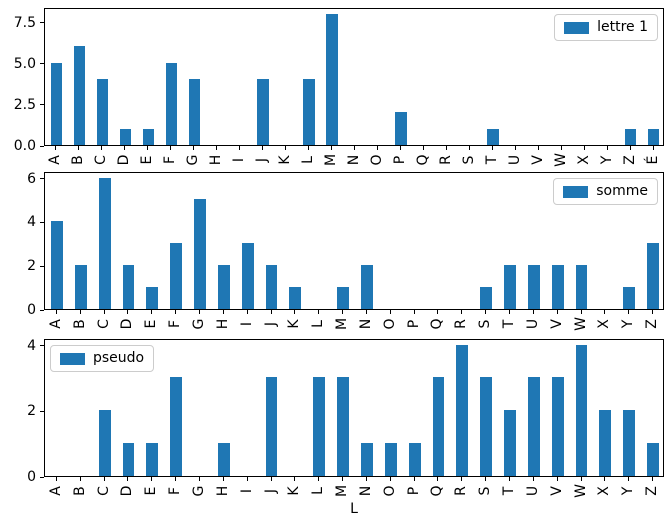  I want to click on bar-J, so click(271, 426).